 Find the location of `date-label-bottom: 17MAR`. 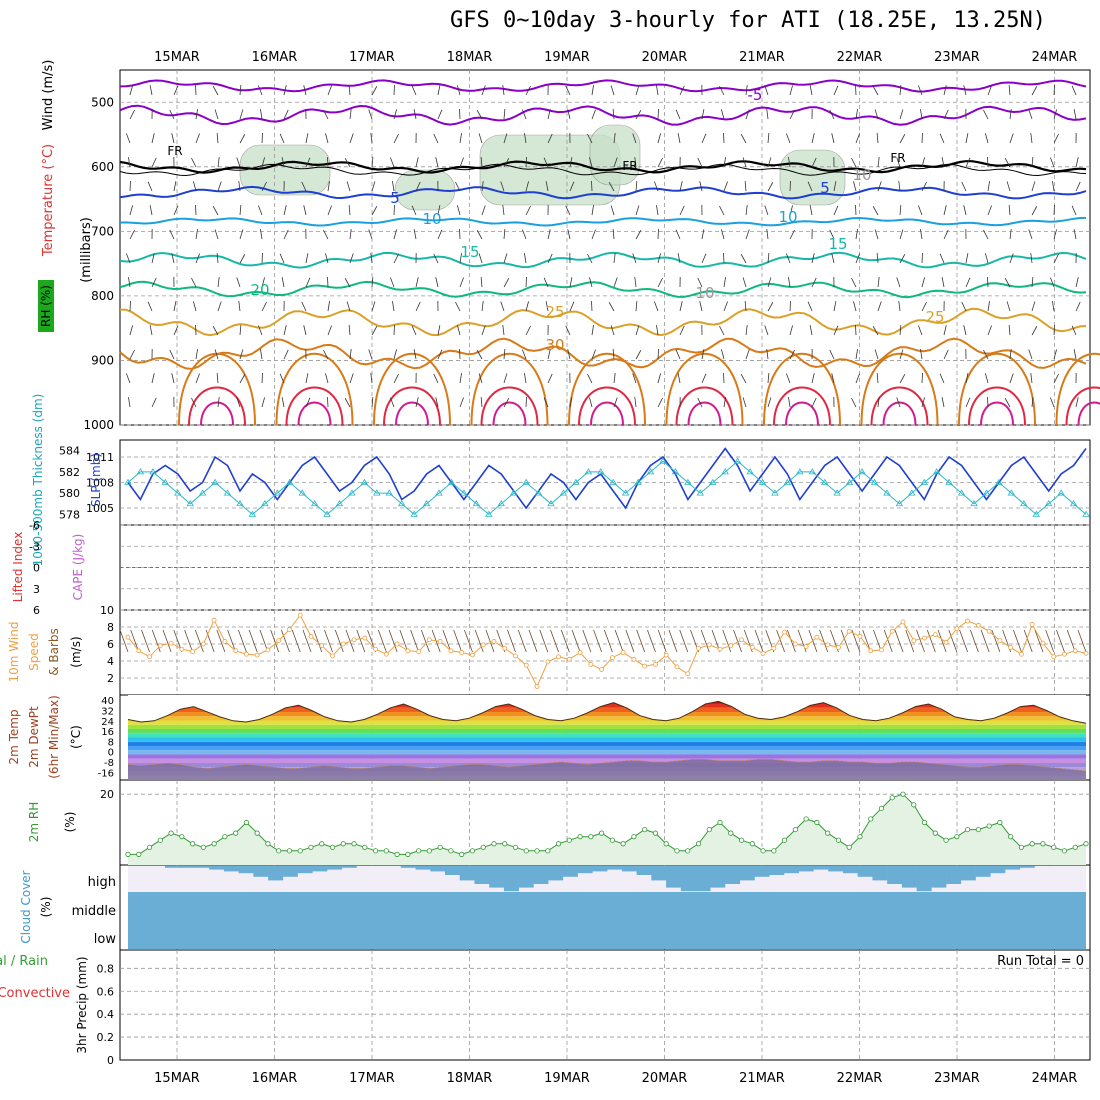

date-label-bottom: 17MAR is located at coordinates (372, 1078).